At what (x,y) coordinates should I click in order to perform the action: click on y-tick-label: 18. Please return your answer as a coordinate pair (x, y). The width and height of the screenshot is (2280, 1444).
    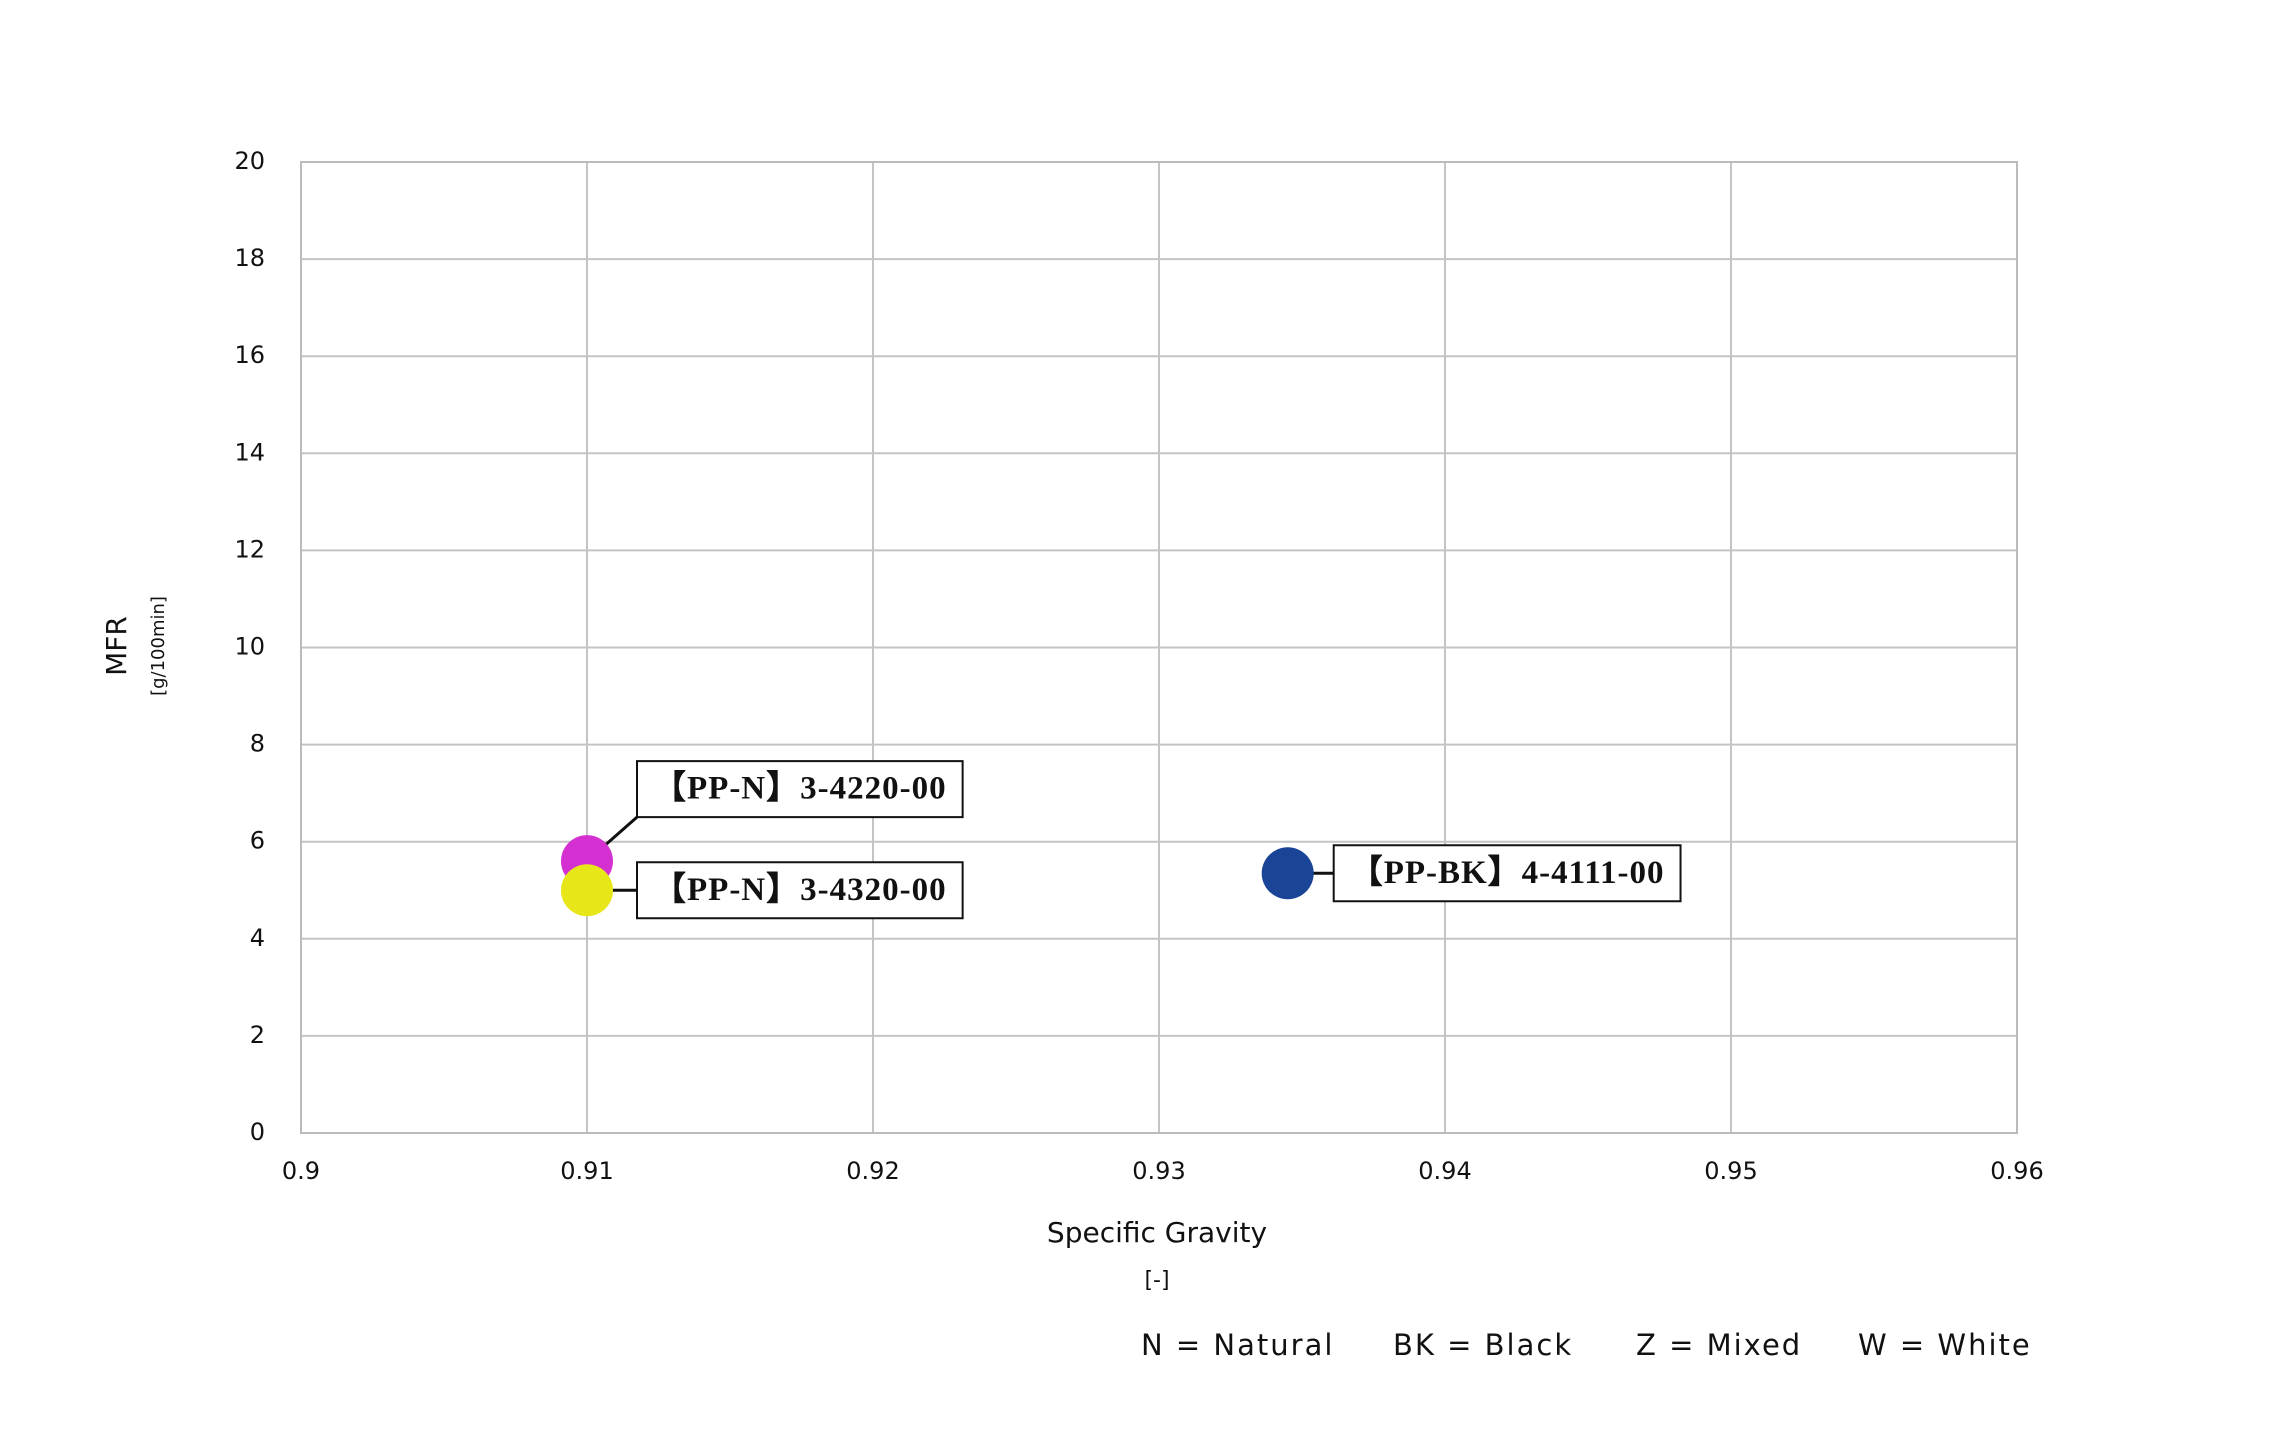
    Looking at the image, I should click on (249, 258).